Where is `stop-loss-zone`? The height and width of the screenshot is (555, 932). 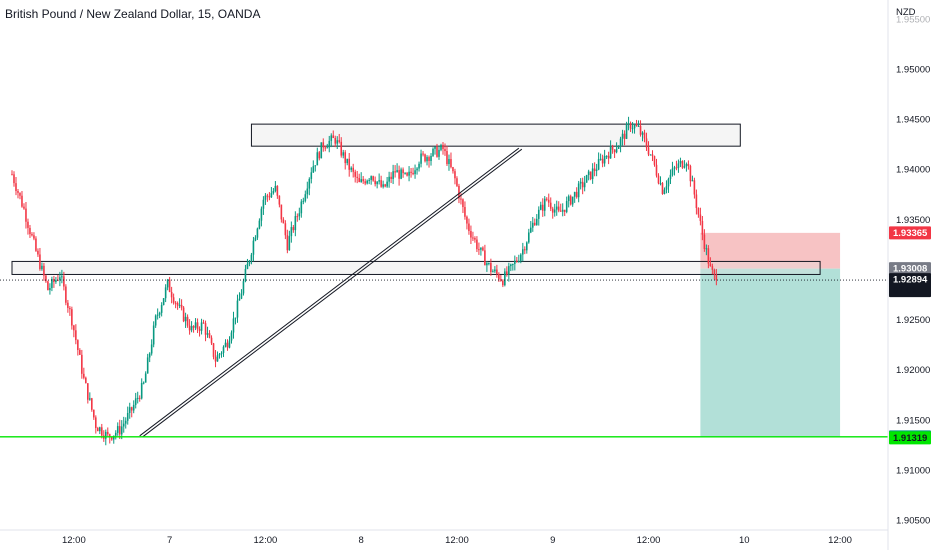
stop-loss-zone is located at coordinates (770, 250).